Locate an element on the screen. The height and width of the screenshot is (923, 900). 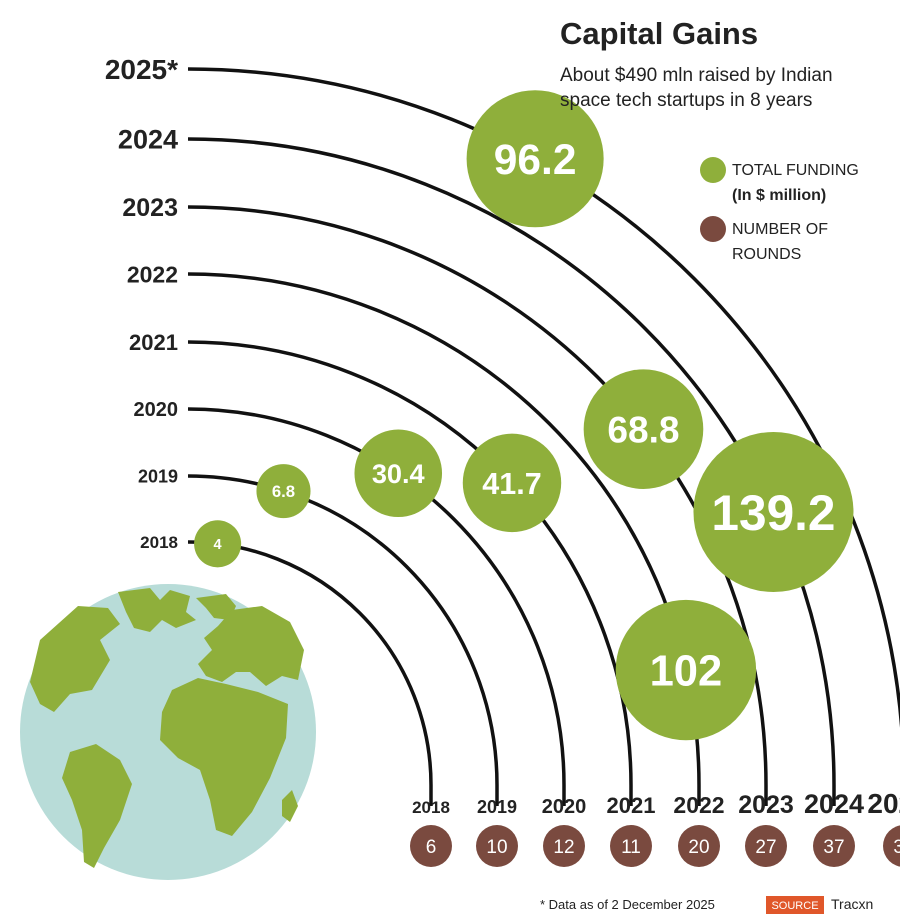
year-label-bottom: 2024 is located at coordinates (834, 804).